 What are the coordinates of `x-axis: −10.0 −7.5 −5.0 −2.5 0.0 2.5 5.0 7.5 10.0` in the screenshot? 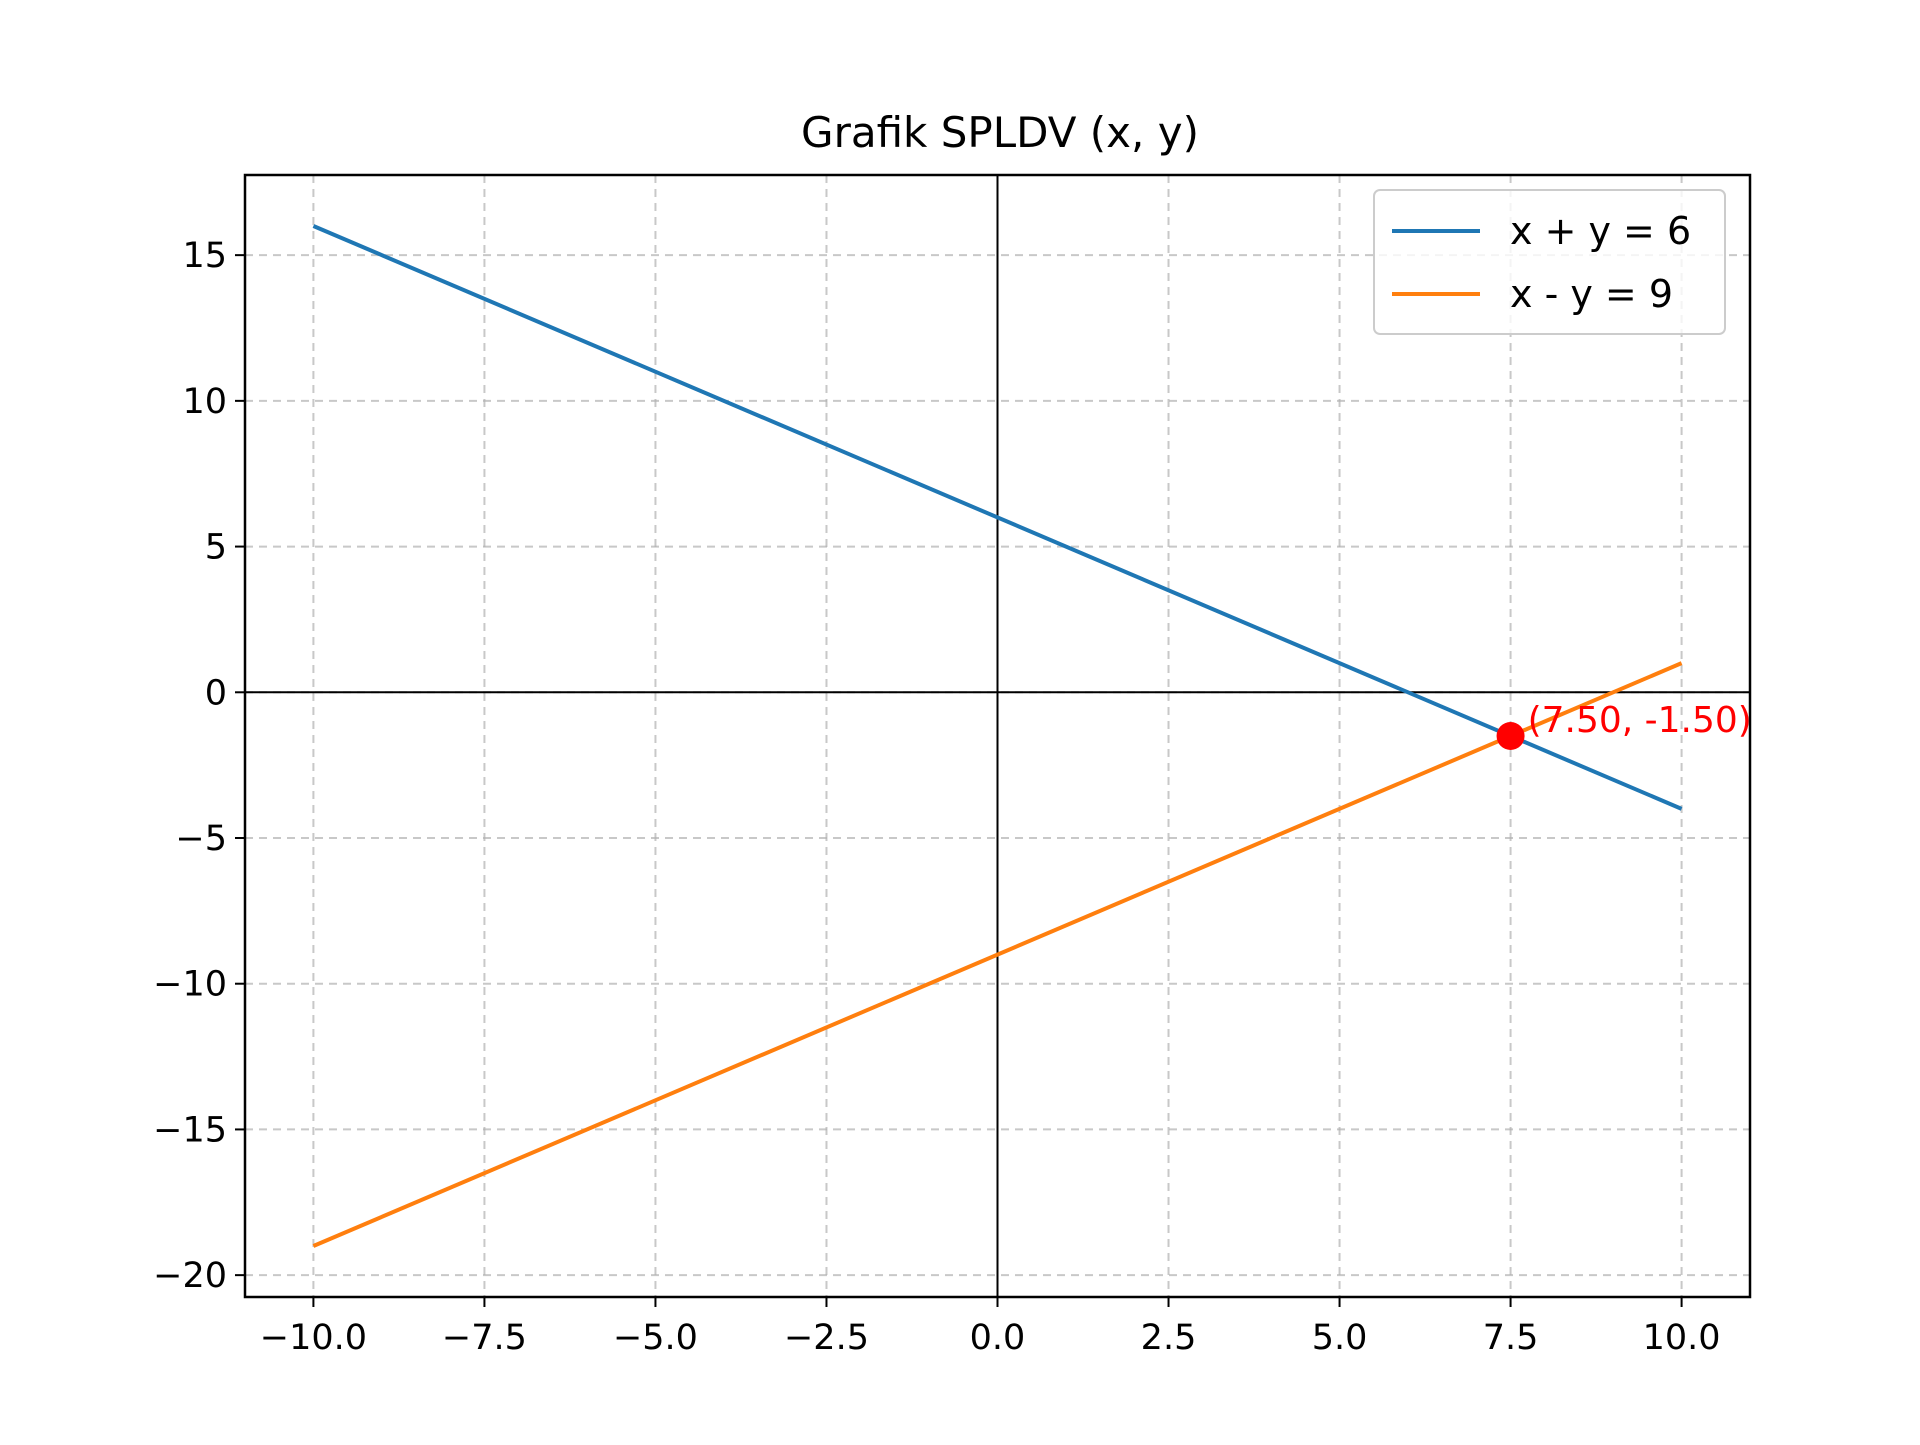 It's located at (990, 1327).